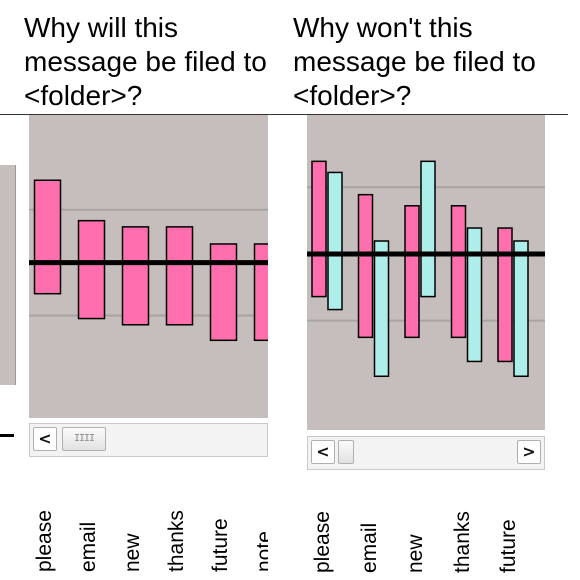  What do you see at coordinates (91, 269) in the screenshot?
I see `bar-email` at bounding box center [91, 269].